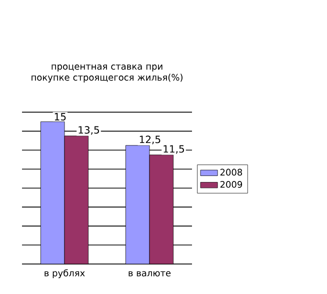 The image size is (327, 294). I want to click on data-label: 15, so click(60, 116).